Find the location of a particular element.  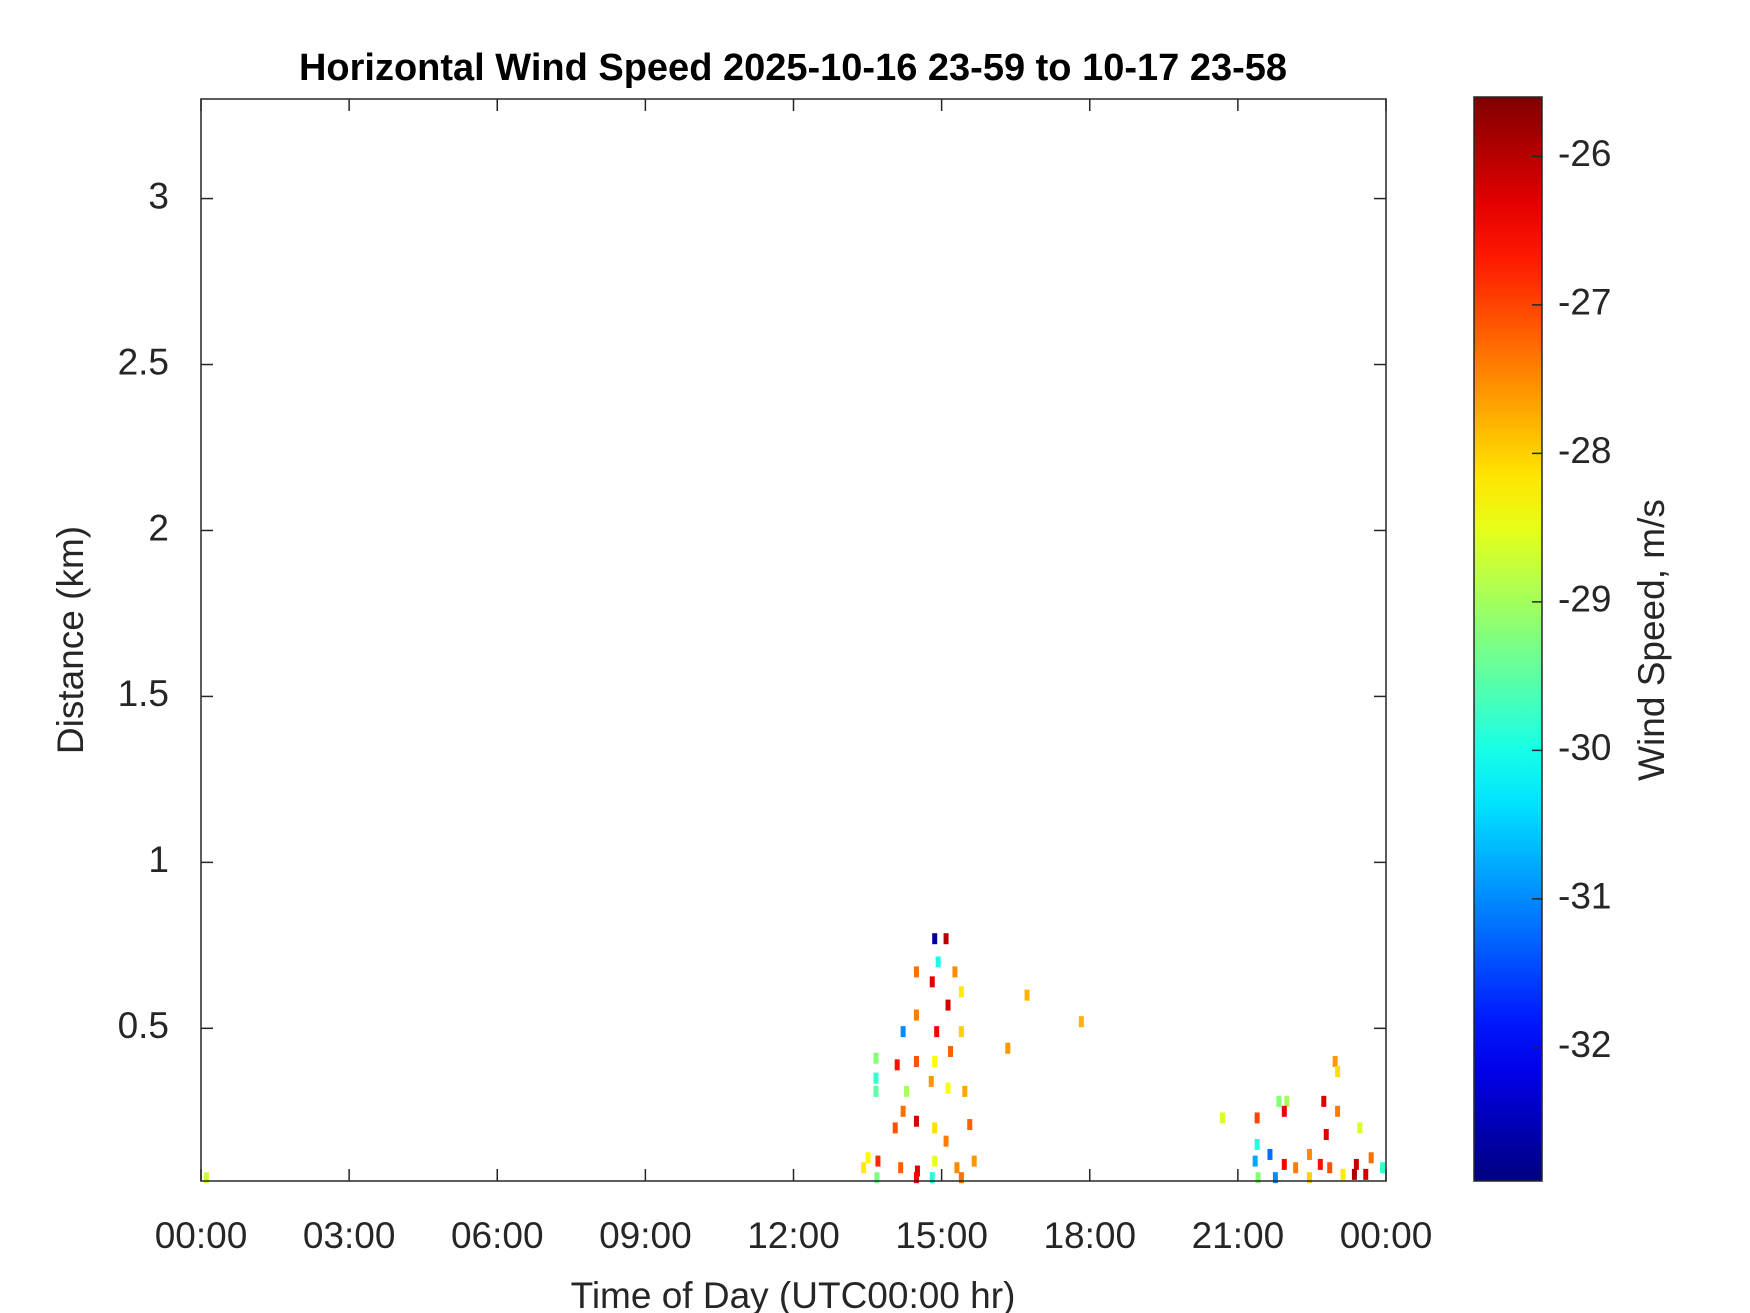

colorbar-tick-label: -28 is located at coordinates (1584, 450).